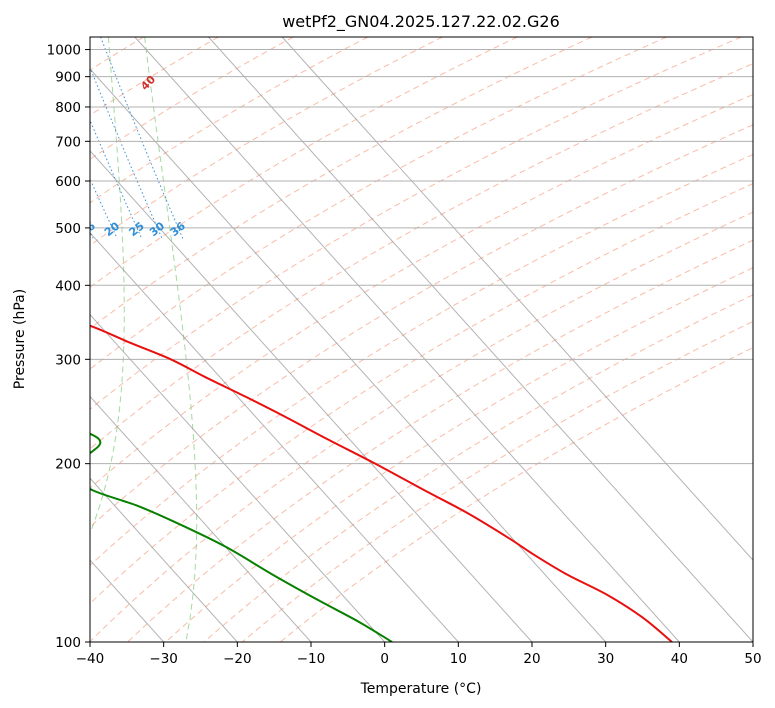 The image size is (775, 708). I want to click on y-tick-label: 900, so click(68, 78).